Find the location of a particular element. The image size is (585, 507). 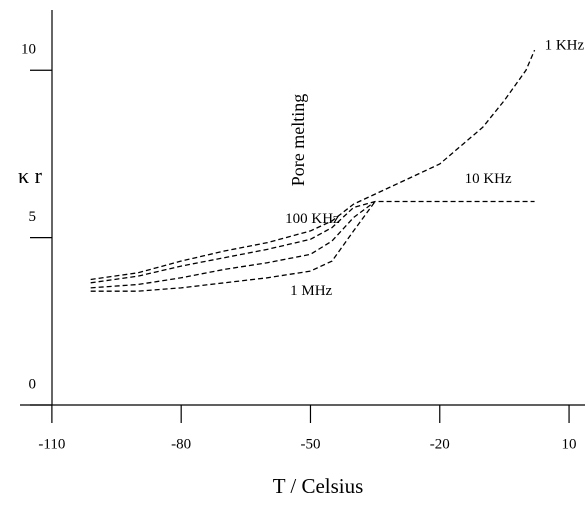

x-tick-label: -110 is located at coordinates (51, 444).